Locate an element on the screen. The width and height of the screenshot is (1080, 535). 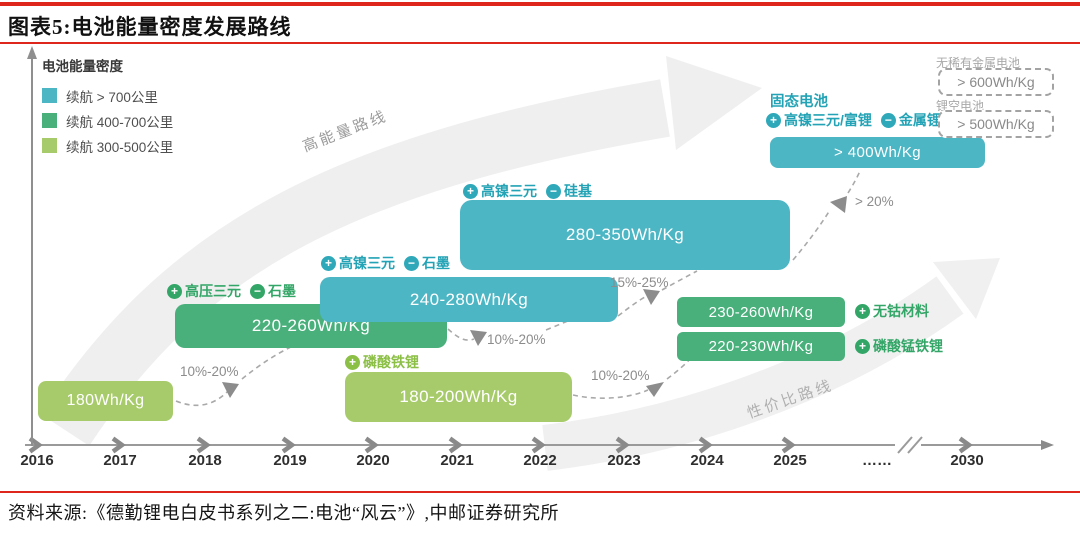
year-label: 2023 is located at coordinates (624, 460).